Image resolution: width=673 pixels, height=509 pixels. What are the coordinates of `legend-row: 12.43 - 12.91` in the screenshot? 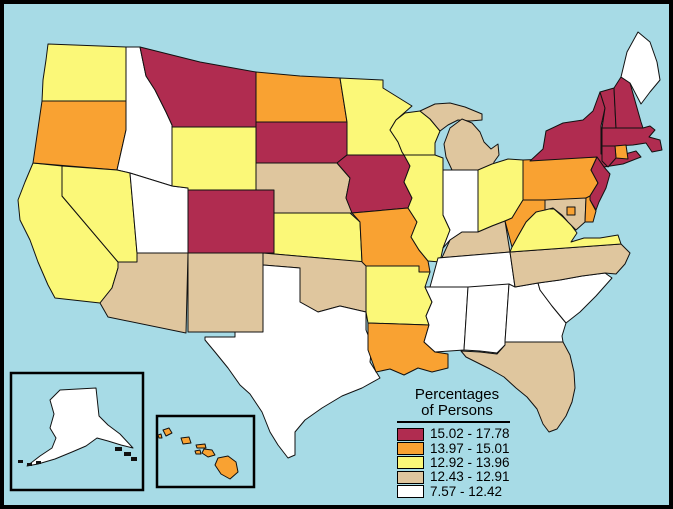 It's located at (457, 477).